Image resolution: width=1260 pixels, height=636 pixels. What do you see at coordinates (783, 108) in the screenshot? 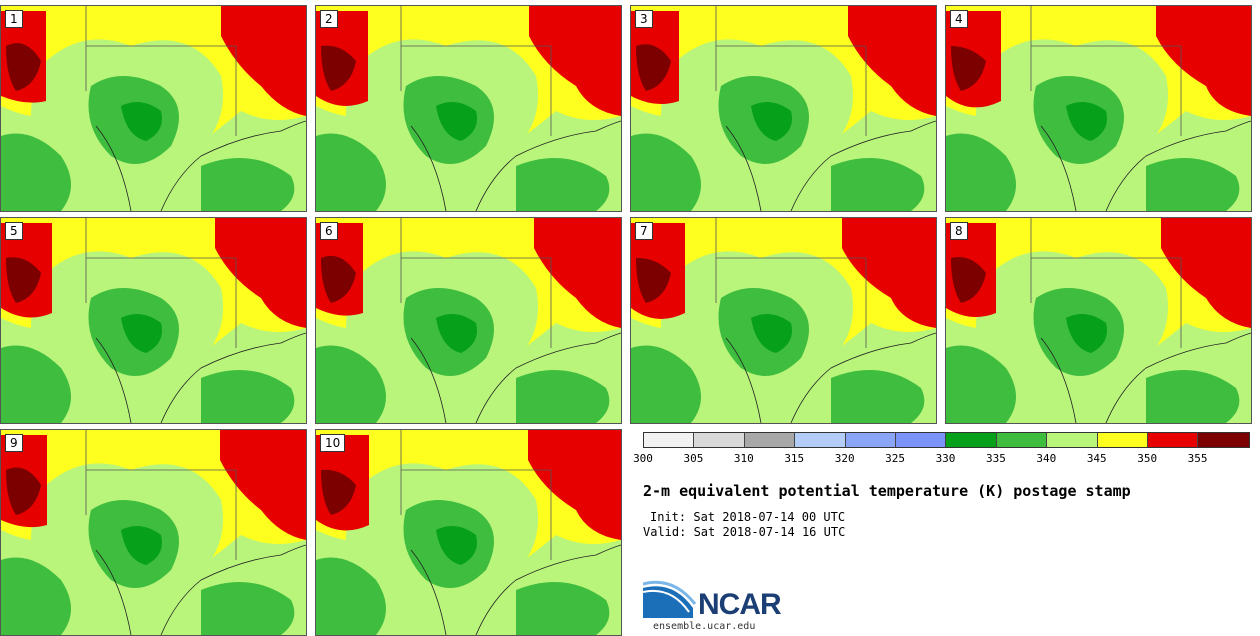
I see `ensemble-member-panel: 3` at bounding box center [783, 108].